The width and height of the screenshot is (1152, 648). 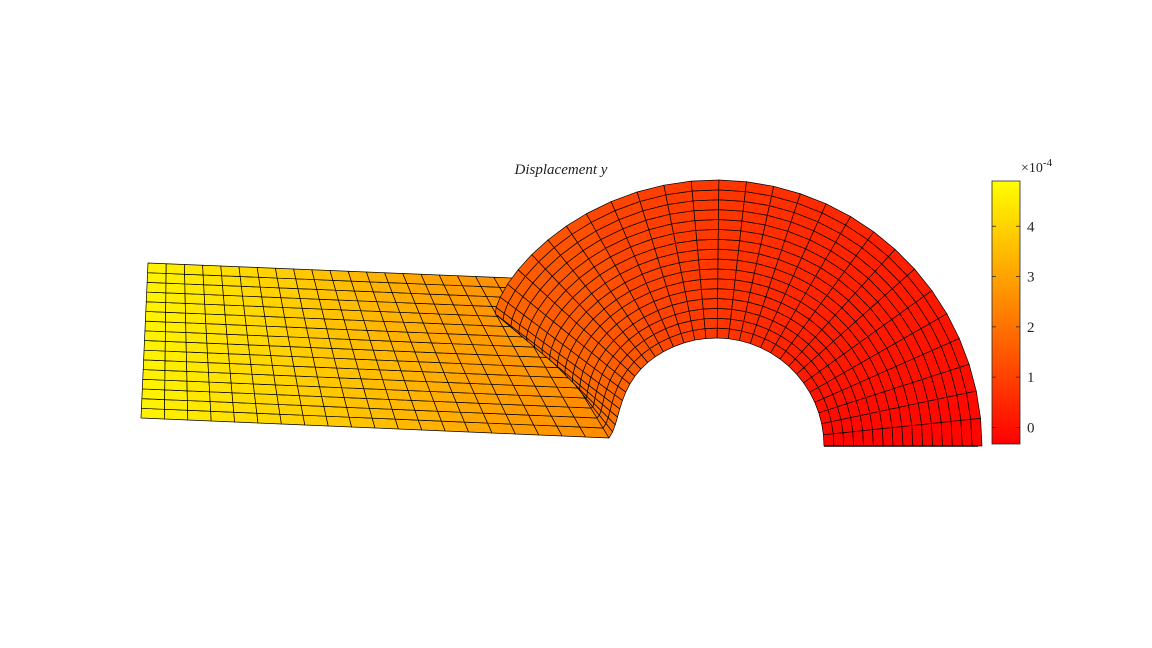 I want to click on colorbar-tick-label: 4, so click(x=1031, y=227).